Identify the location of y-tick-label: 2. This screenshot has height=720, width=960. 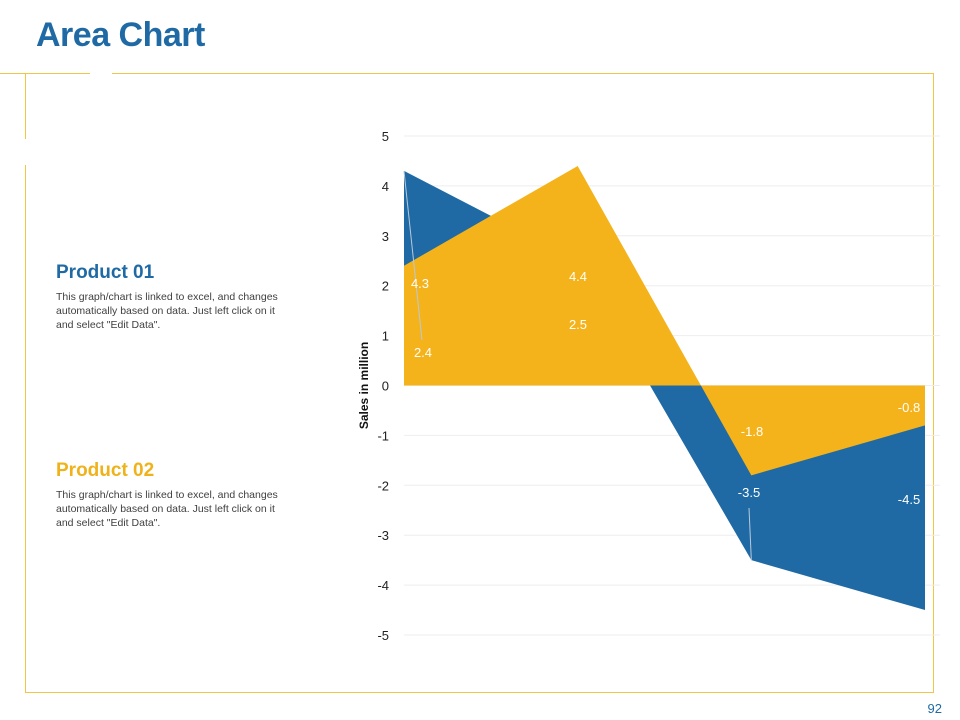
(385, 286).